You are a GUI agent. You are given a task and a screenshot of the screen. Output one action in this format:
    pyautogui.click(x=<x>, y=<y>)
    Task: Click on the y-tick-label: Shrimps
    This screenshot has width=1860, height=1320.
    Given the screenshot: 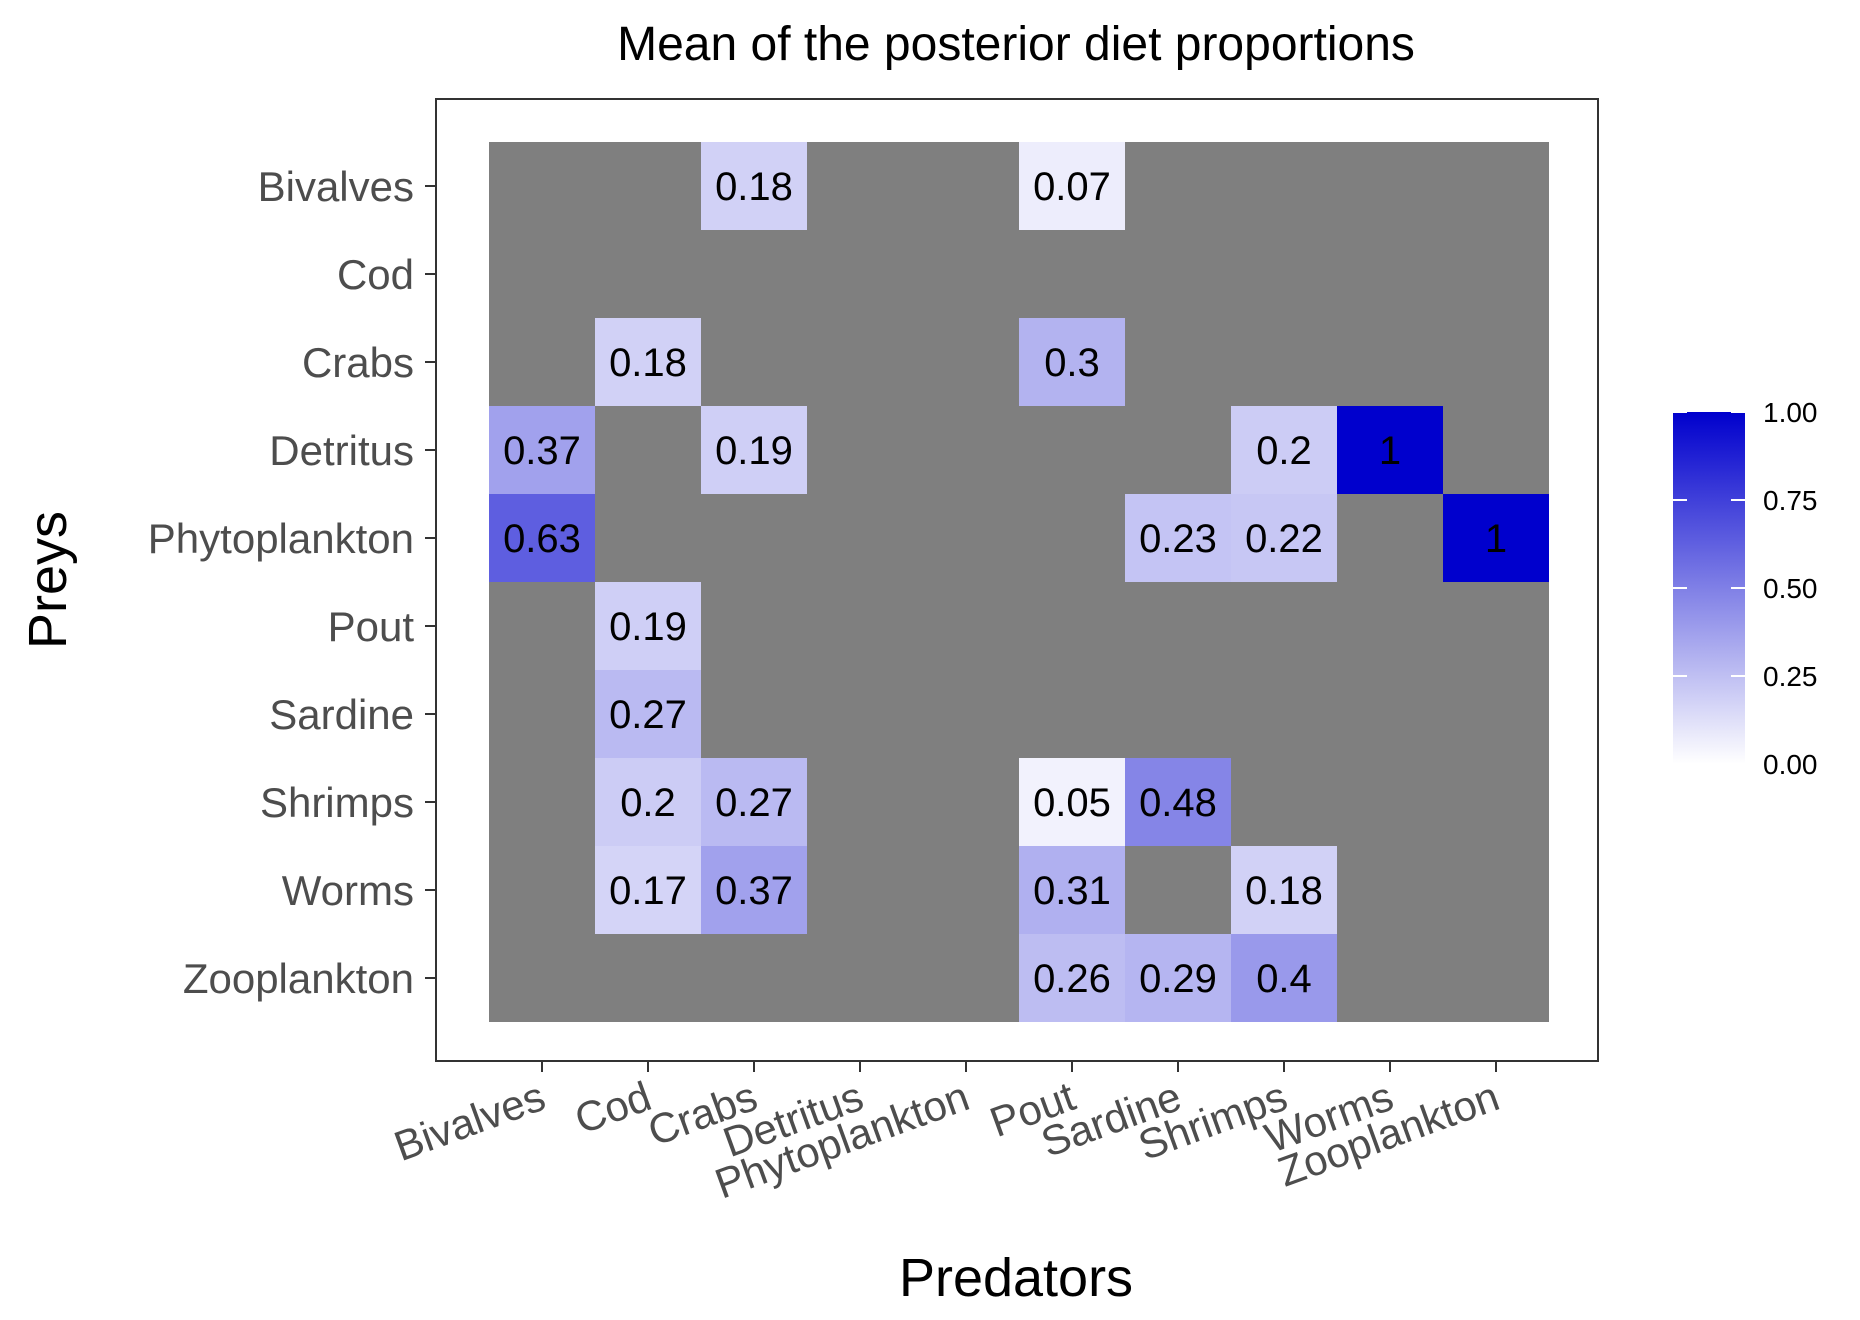 What is the action you would take?
    pyautogui.click(x=337, y=802)
    